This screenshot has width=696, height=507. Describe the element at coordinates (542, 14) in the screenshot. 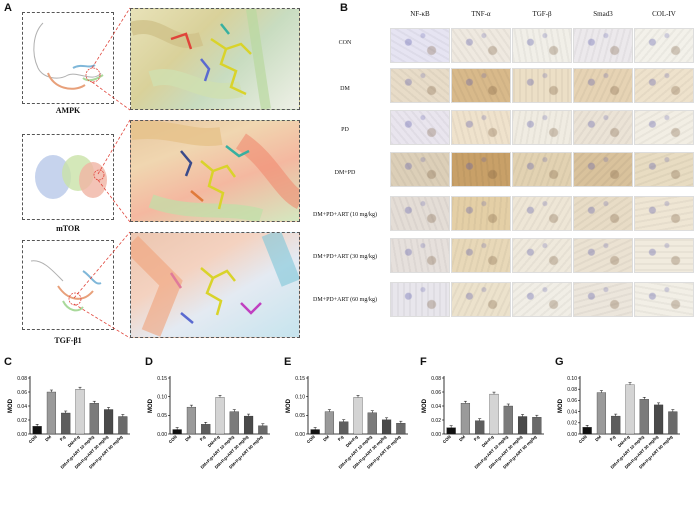

I see `ihc-column-tgfb: TGF-β` at that location.